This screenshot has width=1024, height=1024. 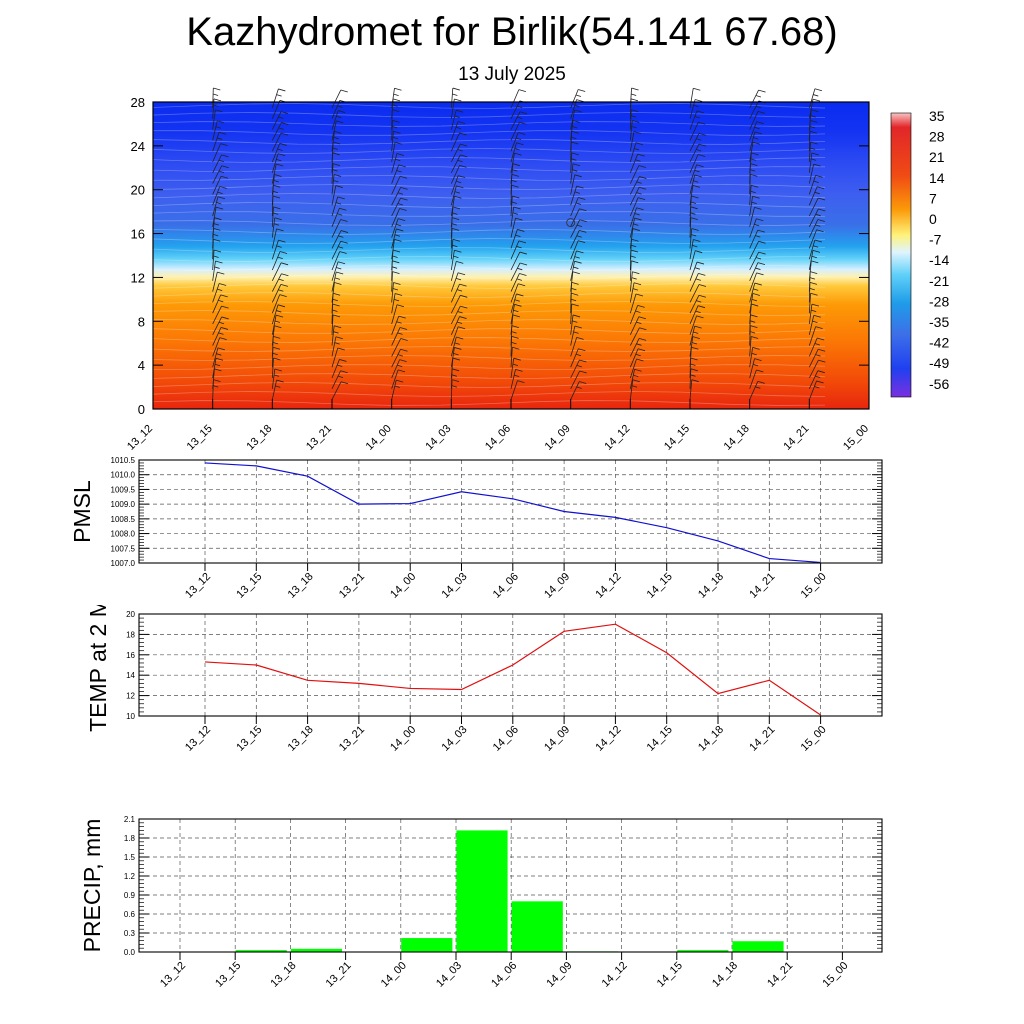 I want to click on y-tick-label: 4, so click(x=141, y=365).